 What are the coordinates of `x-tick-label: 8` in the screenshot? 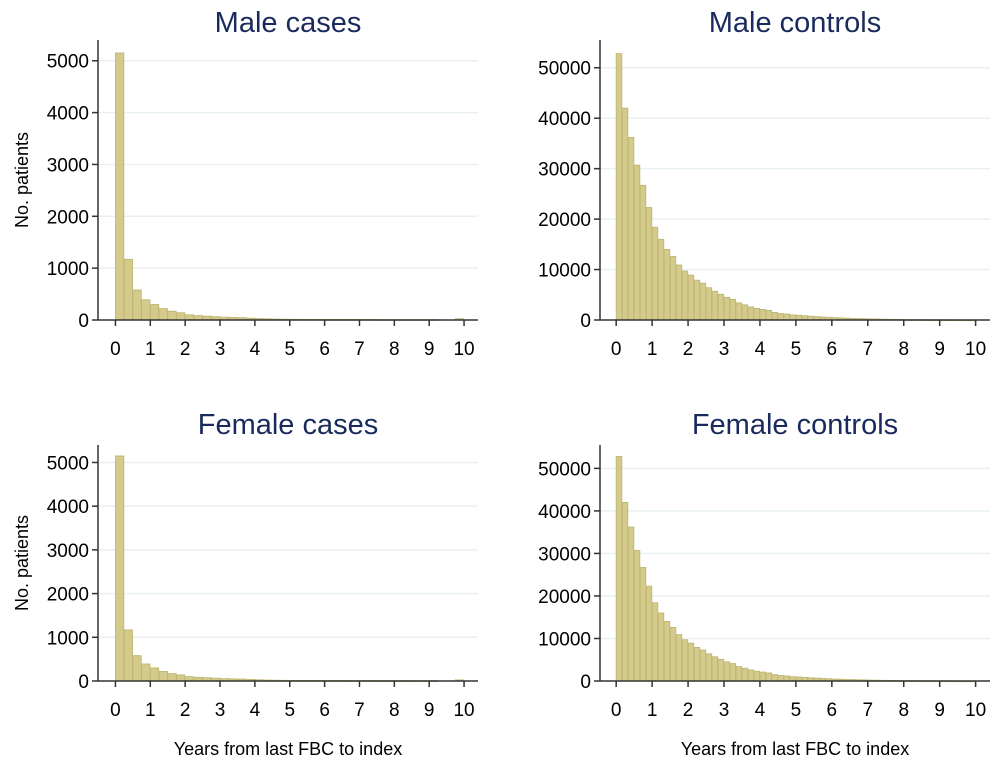 It's located at (394, 710).